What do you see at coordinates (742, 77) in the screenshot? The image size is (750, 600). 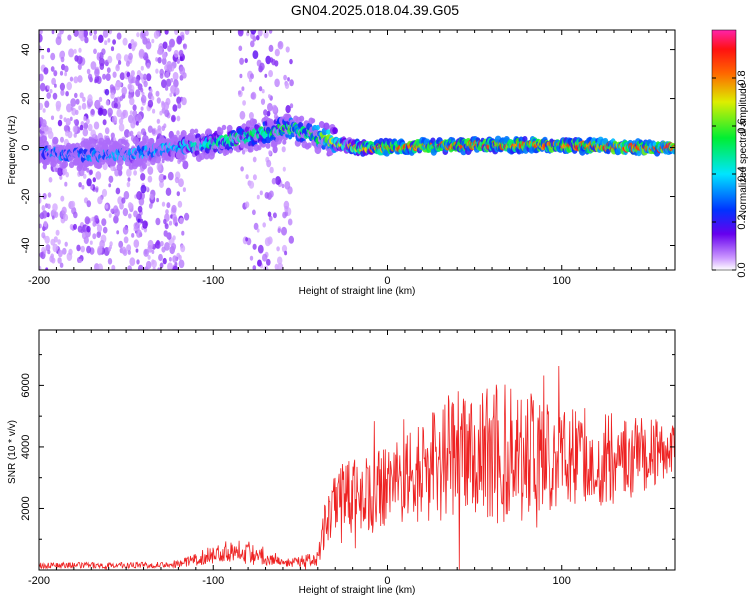 I see `colorbar-tick-label: 0.8` at bounding box center [742, 77].